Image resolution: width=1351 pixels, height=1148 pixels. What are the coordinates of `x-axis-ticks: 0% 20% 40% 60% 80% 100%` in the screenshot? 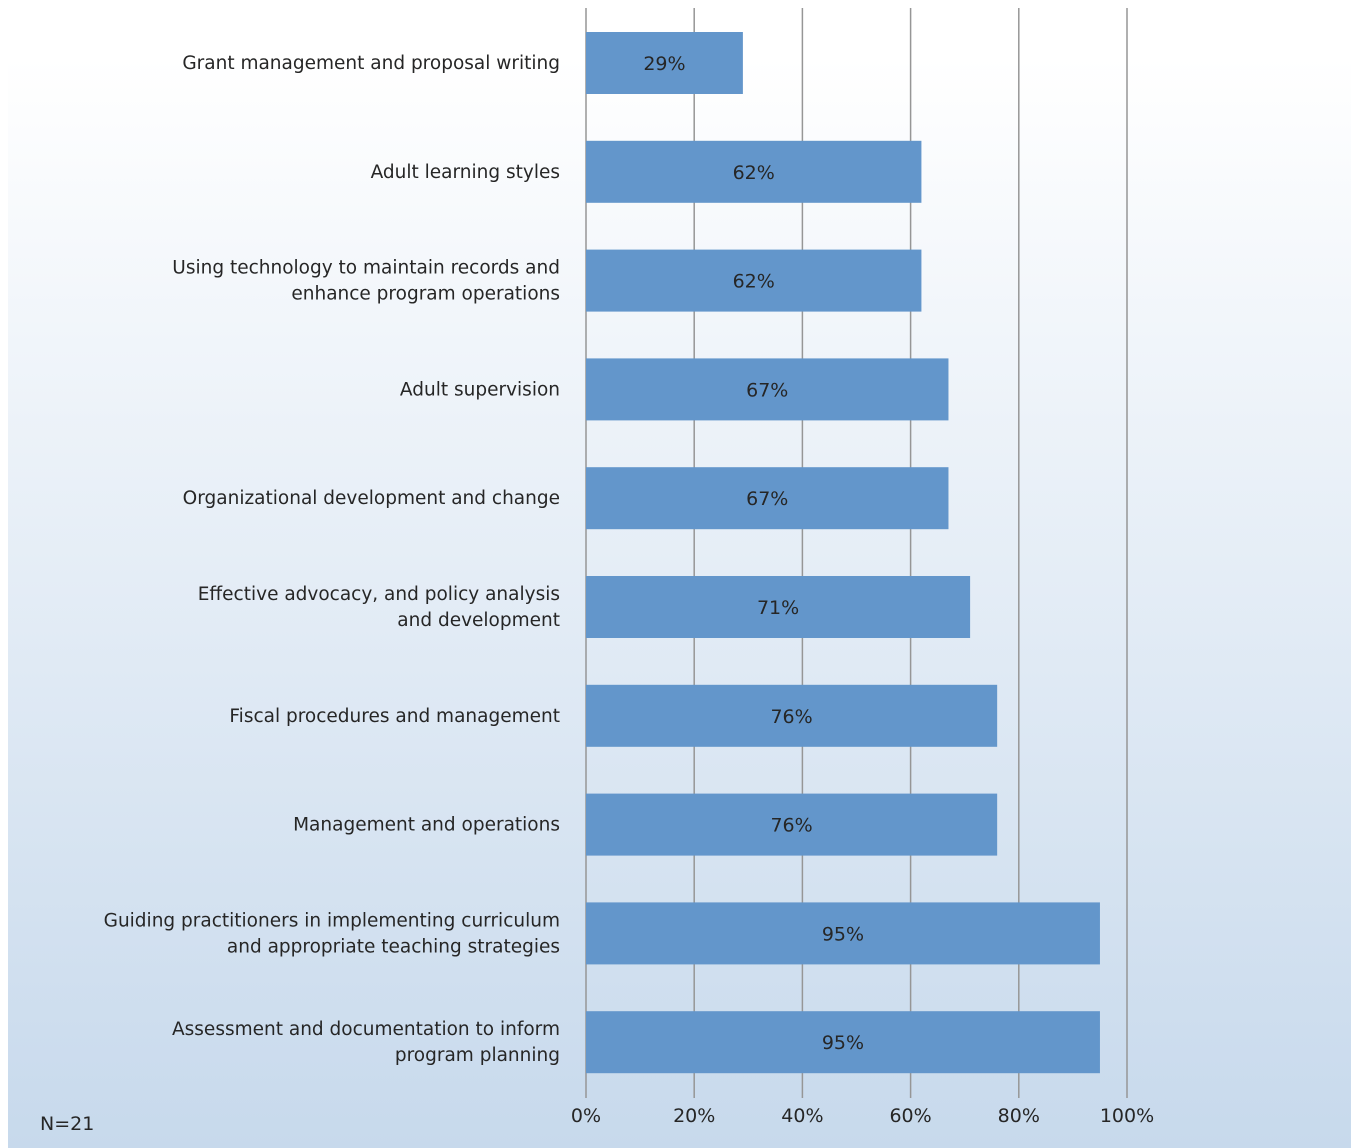 It's located at (862, 1116).